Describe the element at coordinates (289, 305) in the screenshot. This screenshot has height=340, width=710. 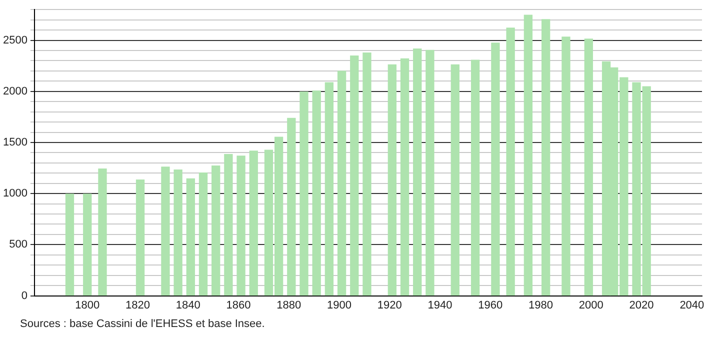
I see `x-tick-label: 1880` at that location.